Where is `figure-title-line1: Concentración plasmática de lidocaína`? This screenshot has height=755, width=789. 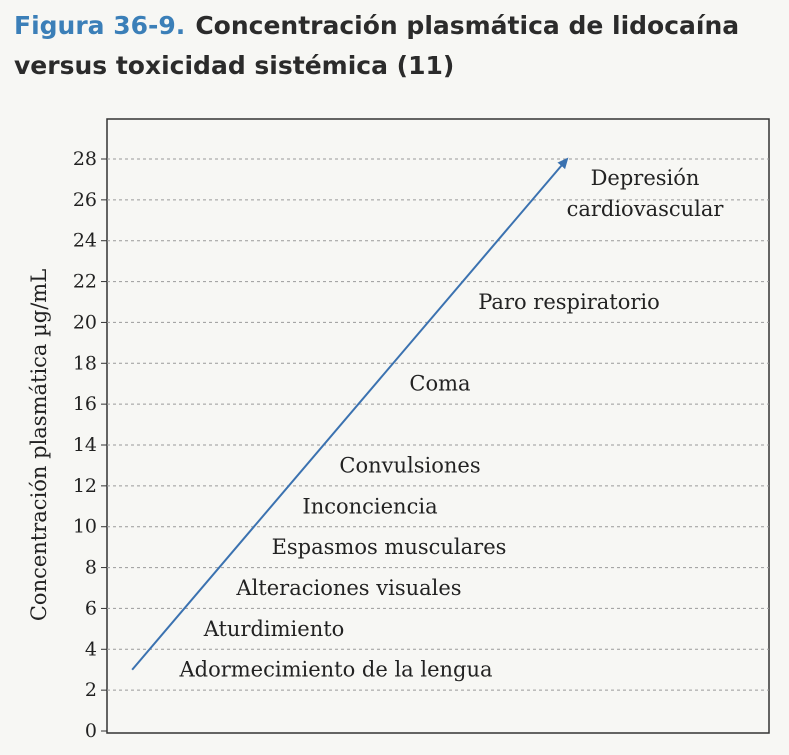 figure-title-line1: Concentración plasmática de lidocaína is located at coordinates (467, 25).